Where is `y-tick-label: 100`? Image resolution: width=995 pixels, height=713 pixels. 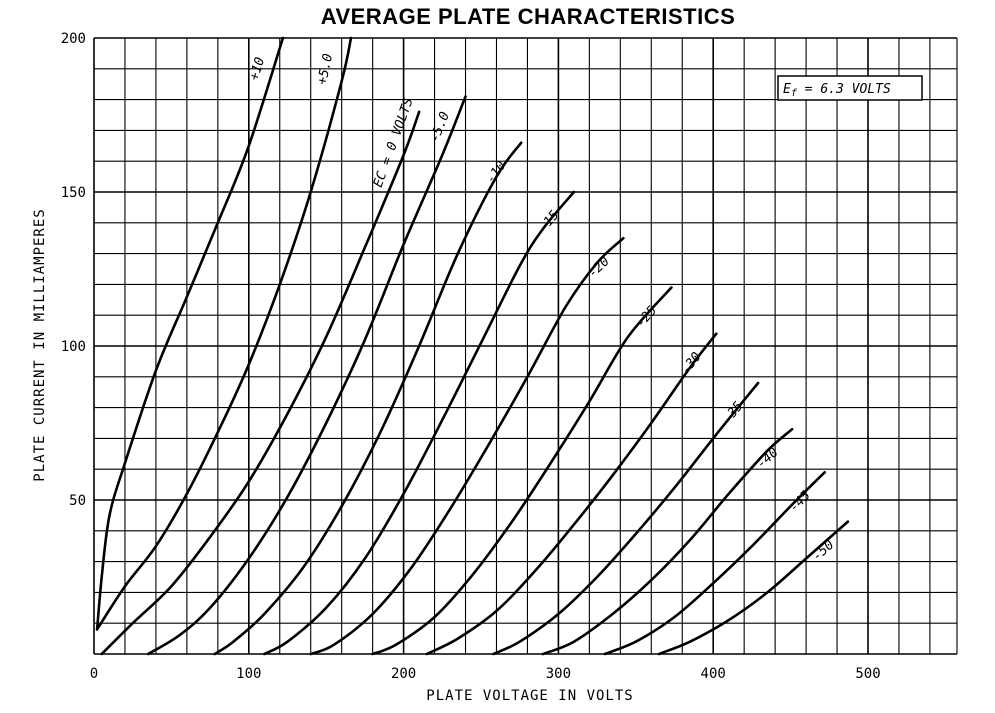
y-tick-label: 100 is located at coordinates (73, 347).